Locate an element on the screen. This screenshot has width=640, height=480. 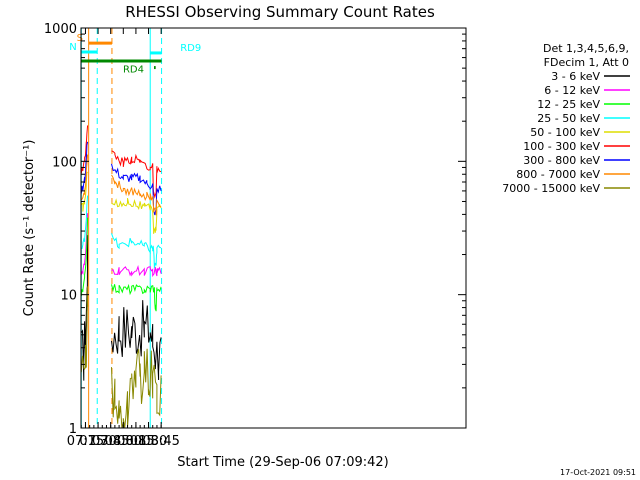
footer-timestamp: 17-Oct-2021 09:51 is located at coordinates (598, 472).